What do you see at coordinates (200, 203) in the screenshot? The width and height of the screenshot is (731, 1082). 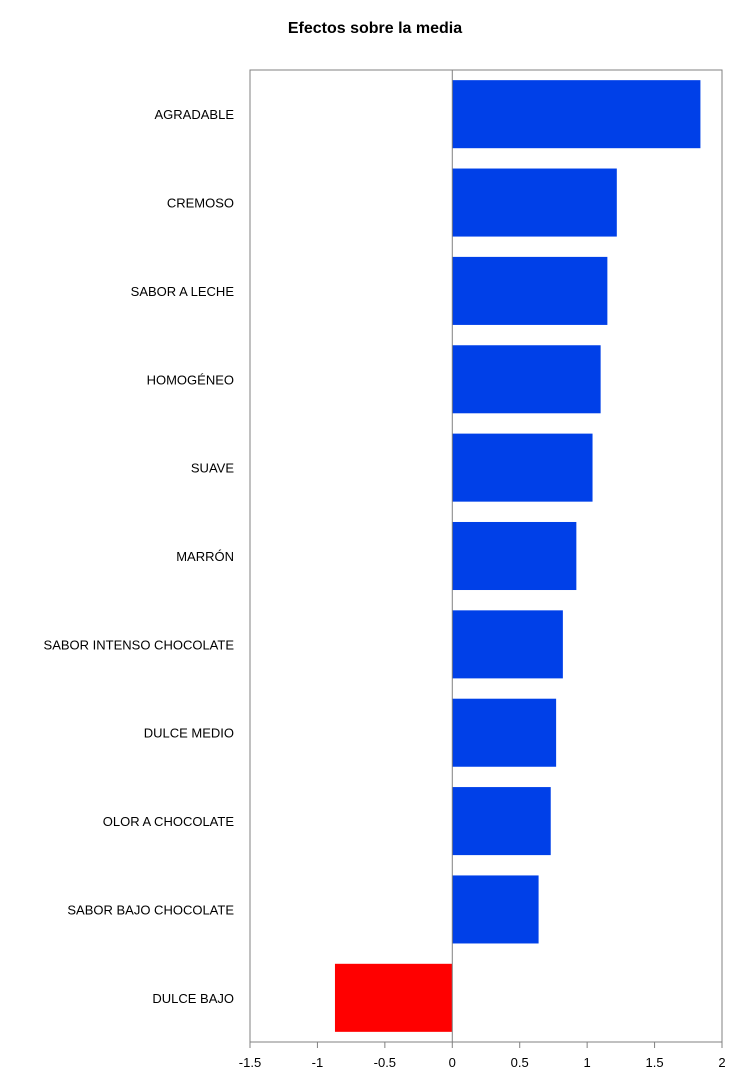 I see `category-label: CREMOSO` at bounding box center [200, 203].